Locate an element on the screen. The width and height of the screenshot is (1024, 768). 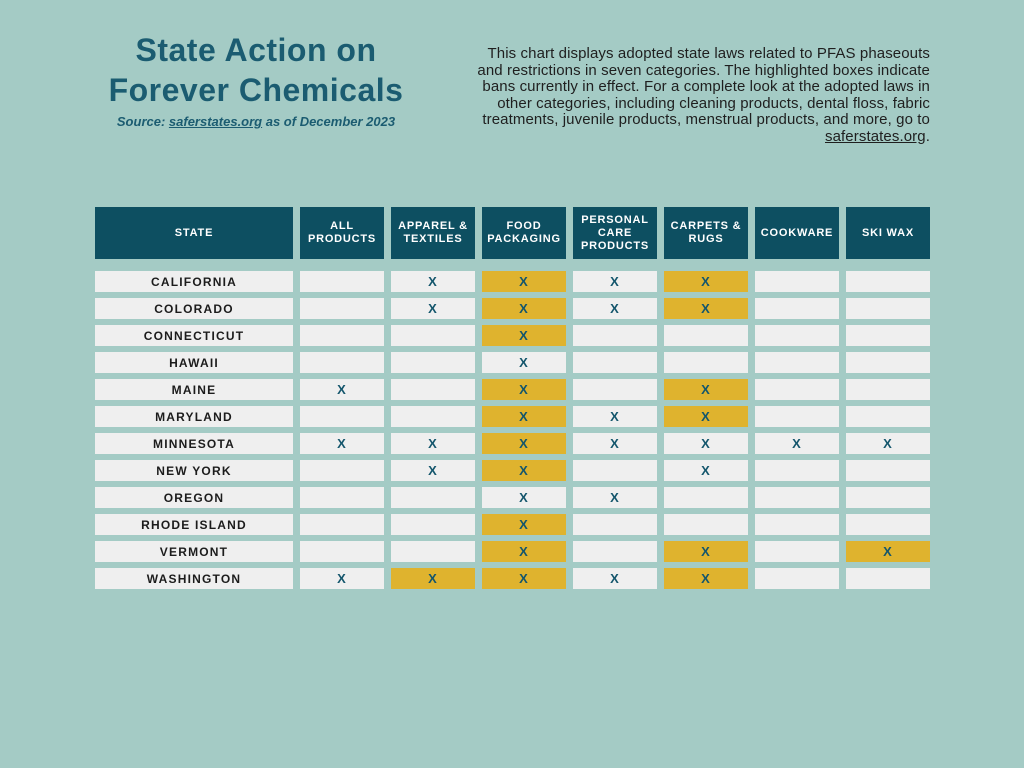
empty-cell-vermont-all-products is located at coordinates (342, 551).